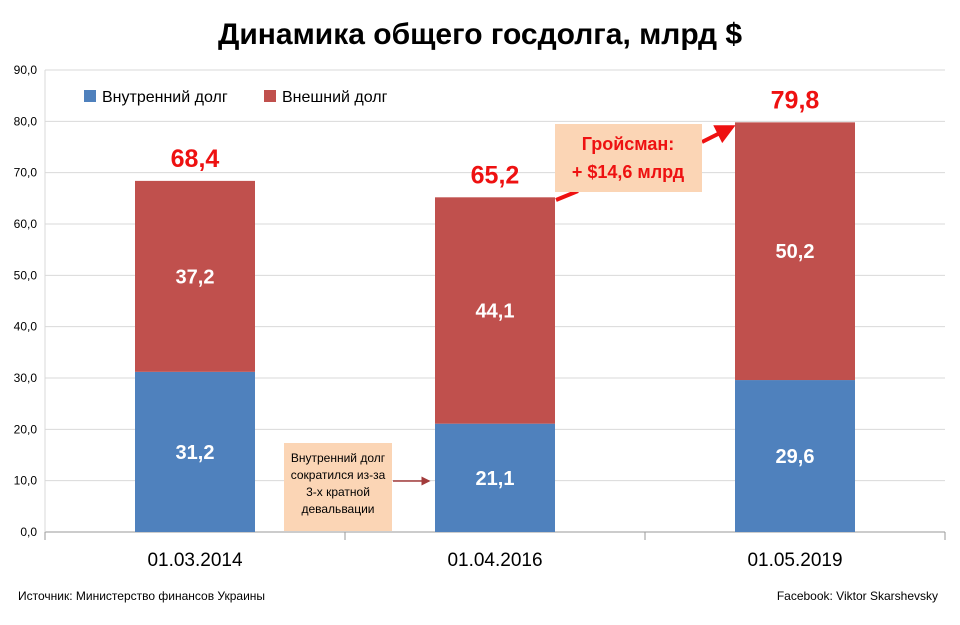 This screenshot has width=960, height=625. What do you see at coordinates (26, 429) in the screenshot?
I see `y-tick-label: 20,0` at bounding box center [26, 429].